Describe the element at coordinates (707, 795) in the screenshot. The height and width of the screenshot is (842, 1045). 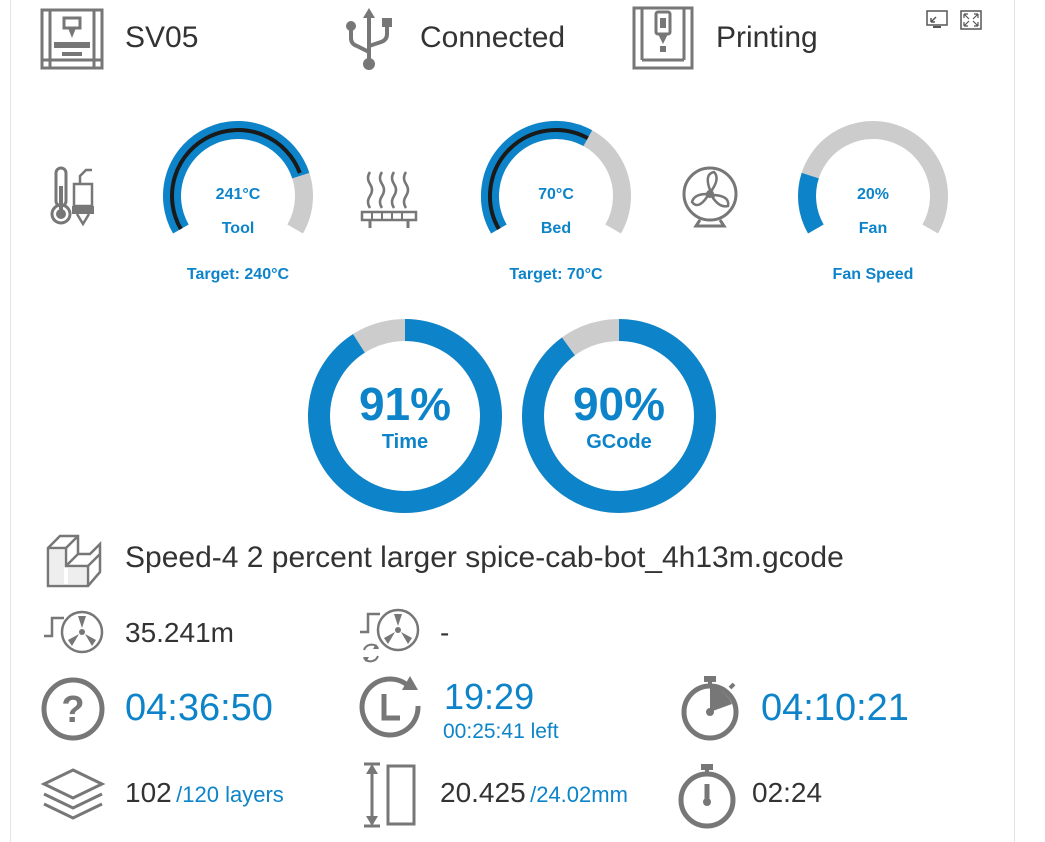
I see `layer-time-stopwatch-icon` at that location.